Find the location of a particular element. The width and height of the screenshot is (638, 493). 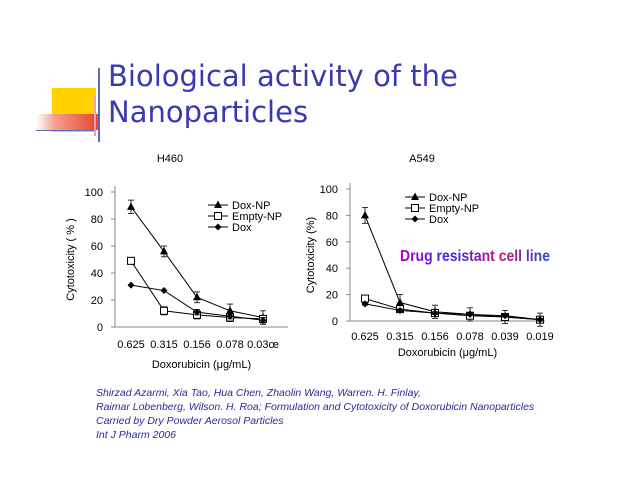

a549-x-tick-label: 0.156 is located at coordinates (435, 337).